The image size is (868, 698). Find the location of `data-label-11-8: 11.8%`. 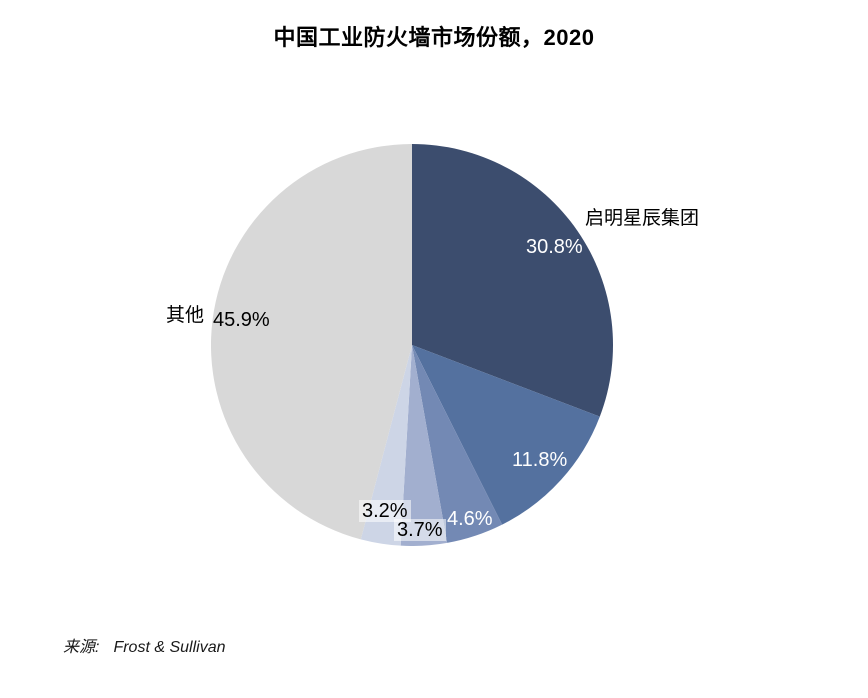

data-label-11-8: 11.8% is located at coordinates (540, 460).